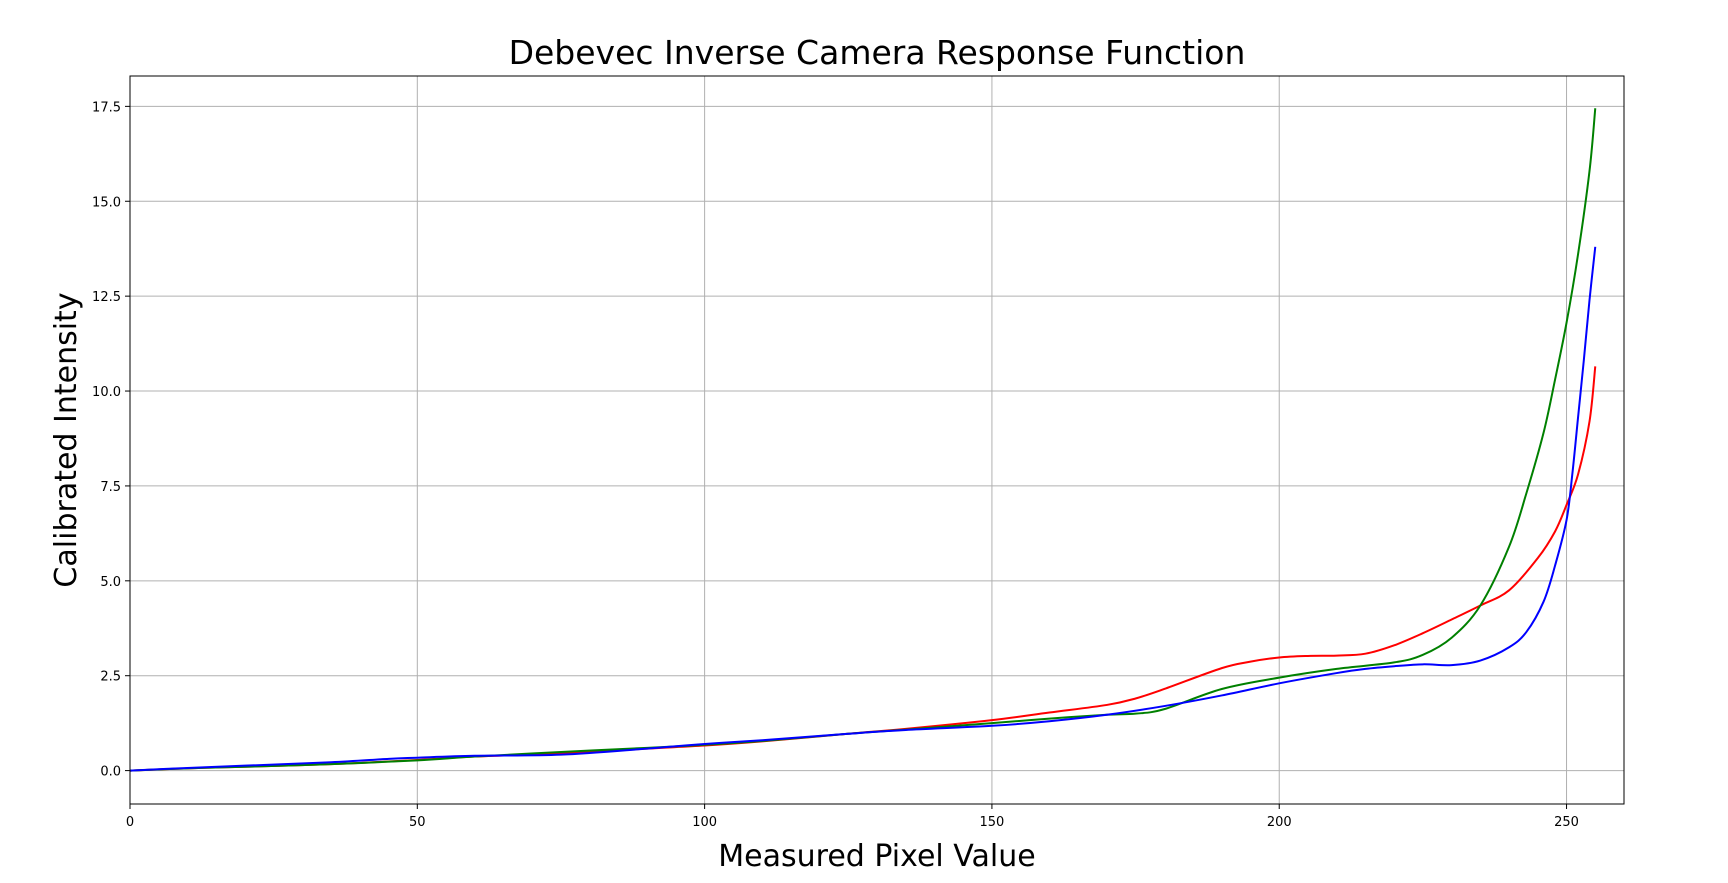  Describe the element at coordinates (110, 487) in the screenshot. I see `y-tick-label: 7.5` at that location.